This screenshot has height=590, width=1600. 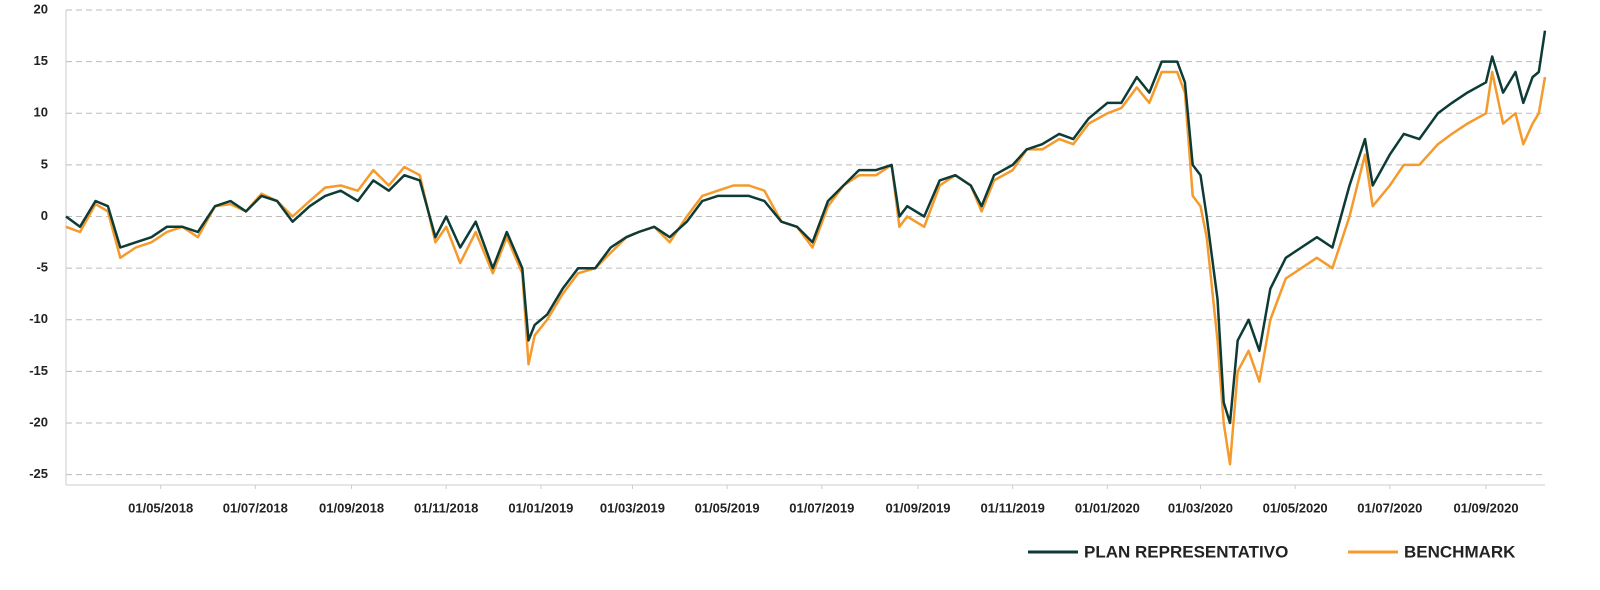 What do you see at coordinates (41, 8) in the screenshot?
I see `y-tick-label: 20` at bounding box center [41, 8].